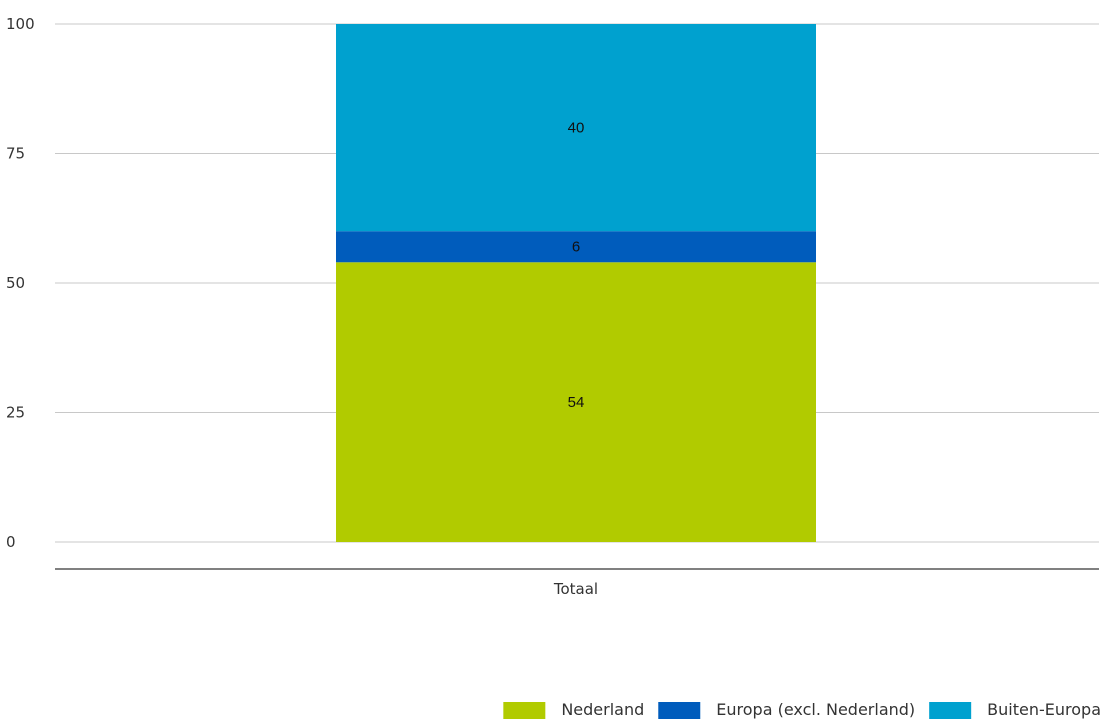  I want to click on bar-segment-europa-excl-nederland, so click(576, 247).